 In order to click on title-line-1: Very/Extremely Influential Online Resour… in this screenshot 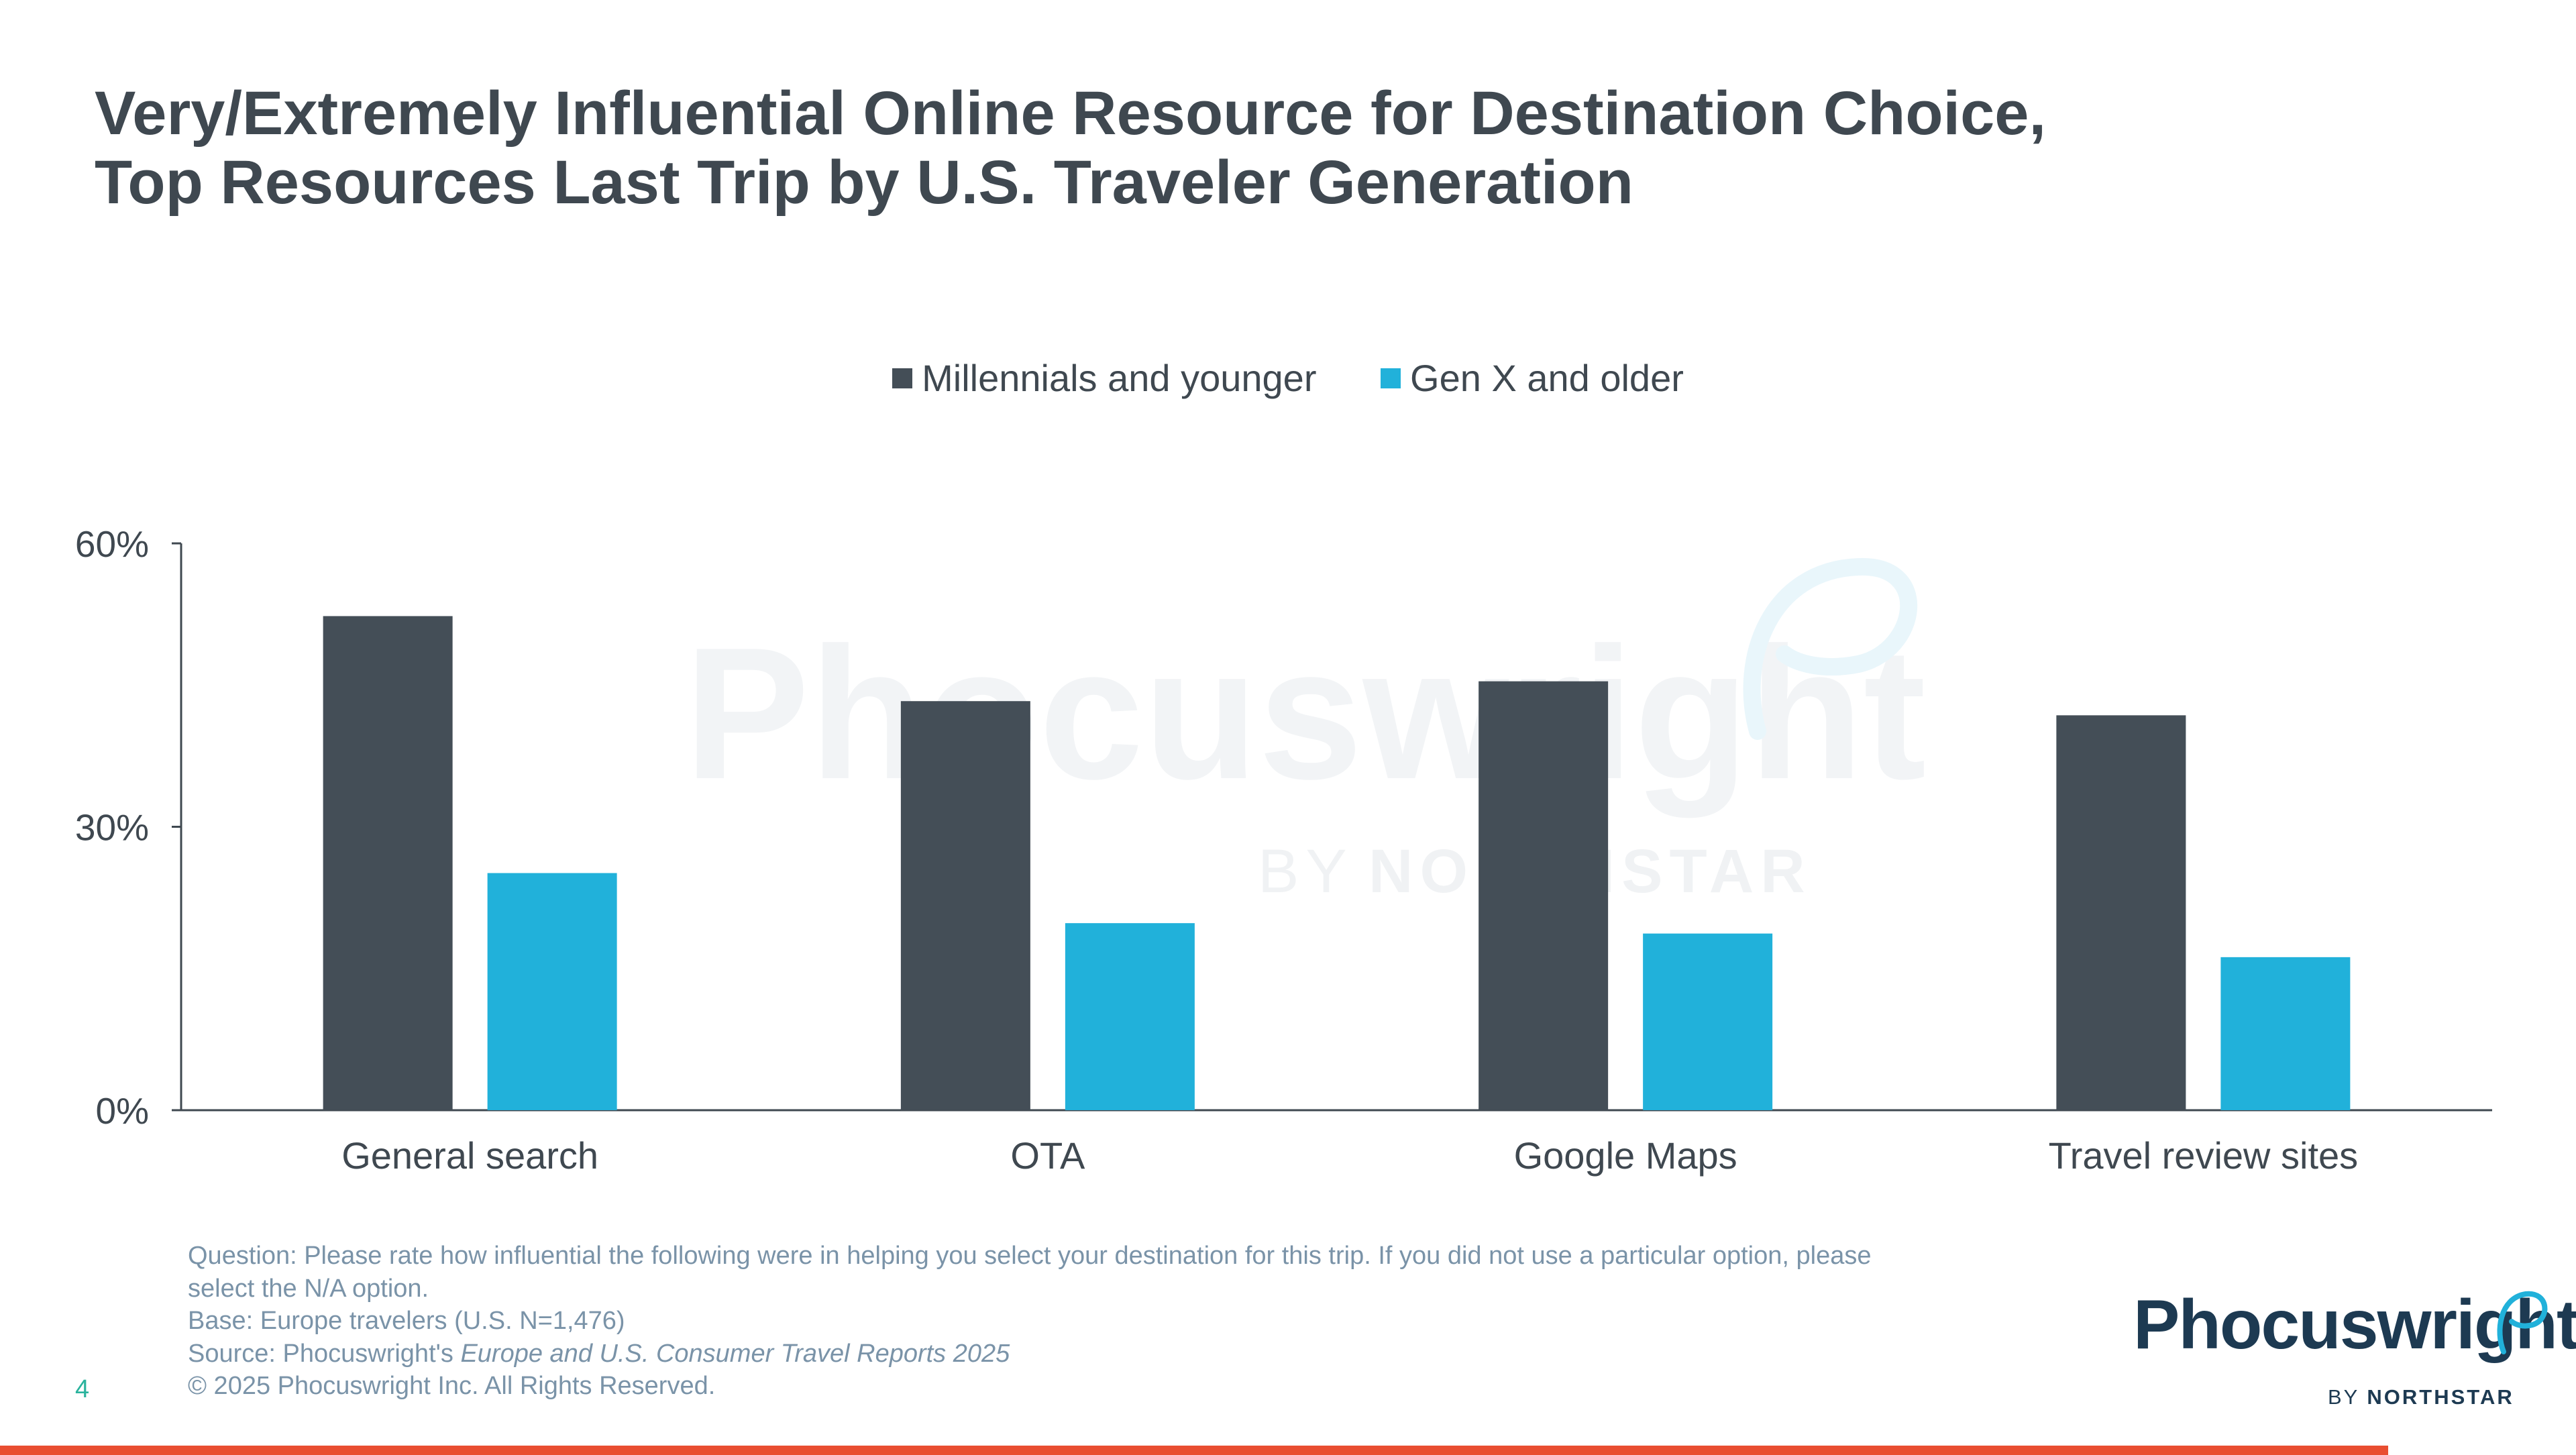, I will do `click(1071, 113)`.